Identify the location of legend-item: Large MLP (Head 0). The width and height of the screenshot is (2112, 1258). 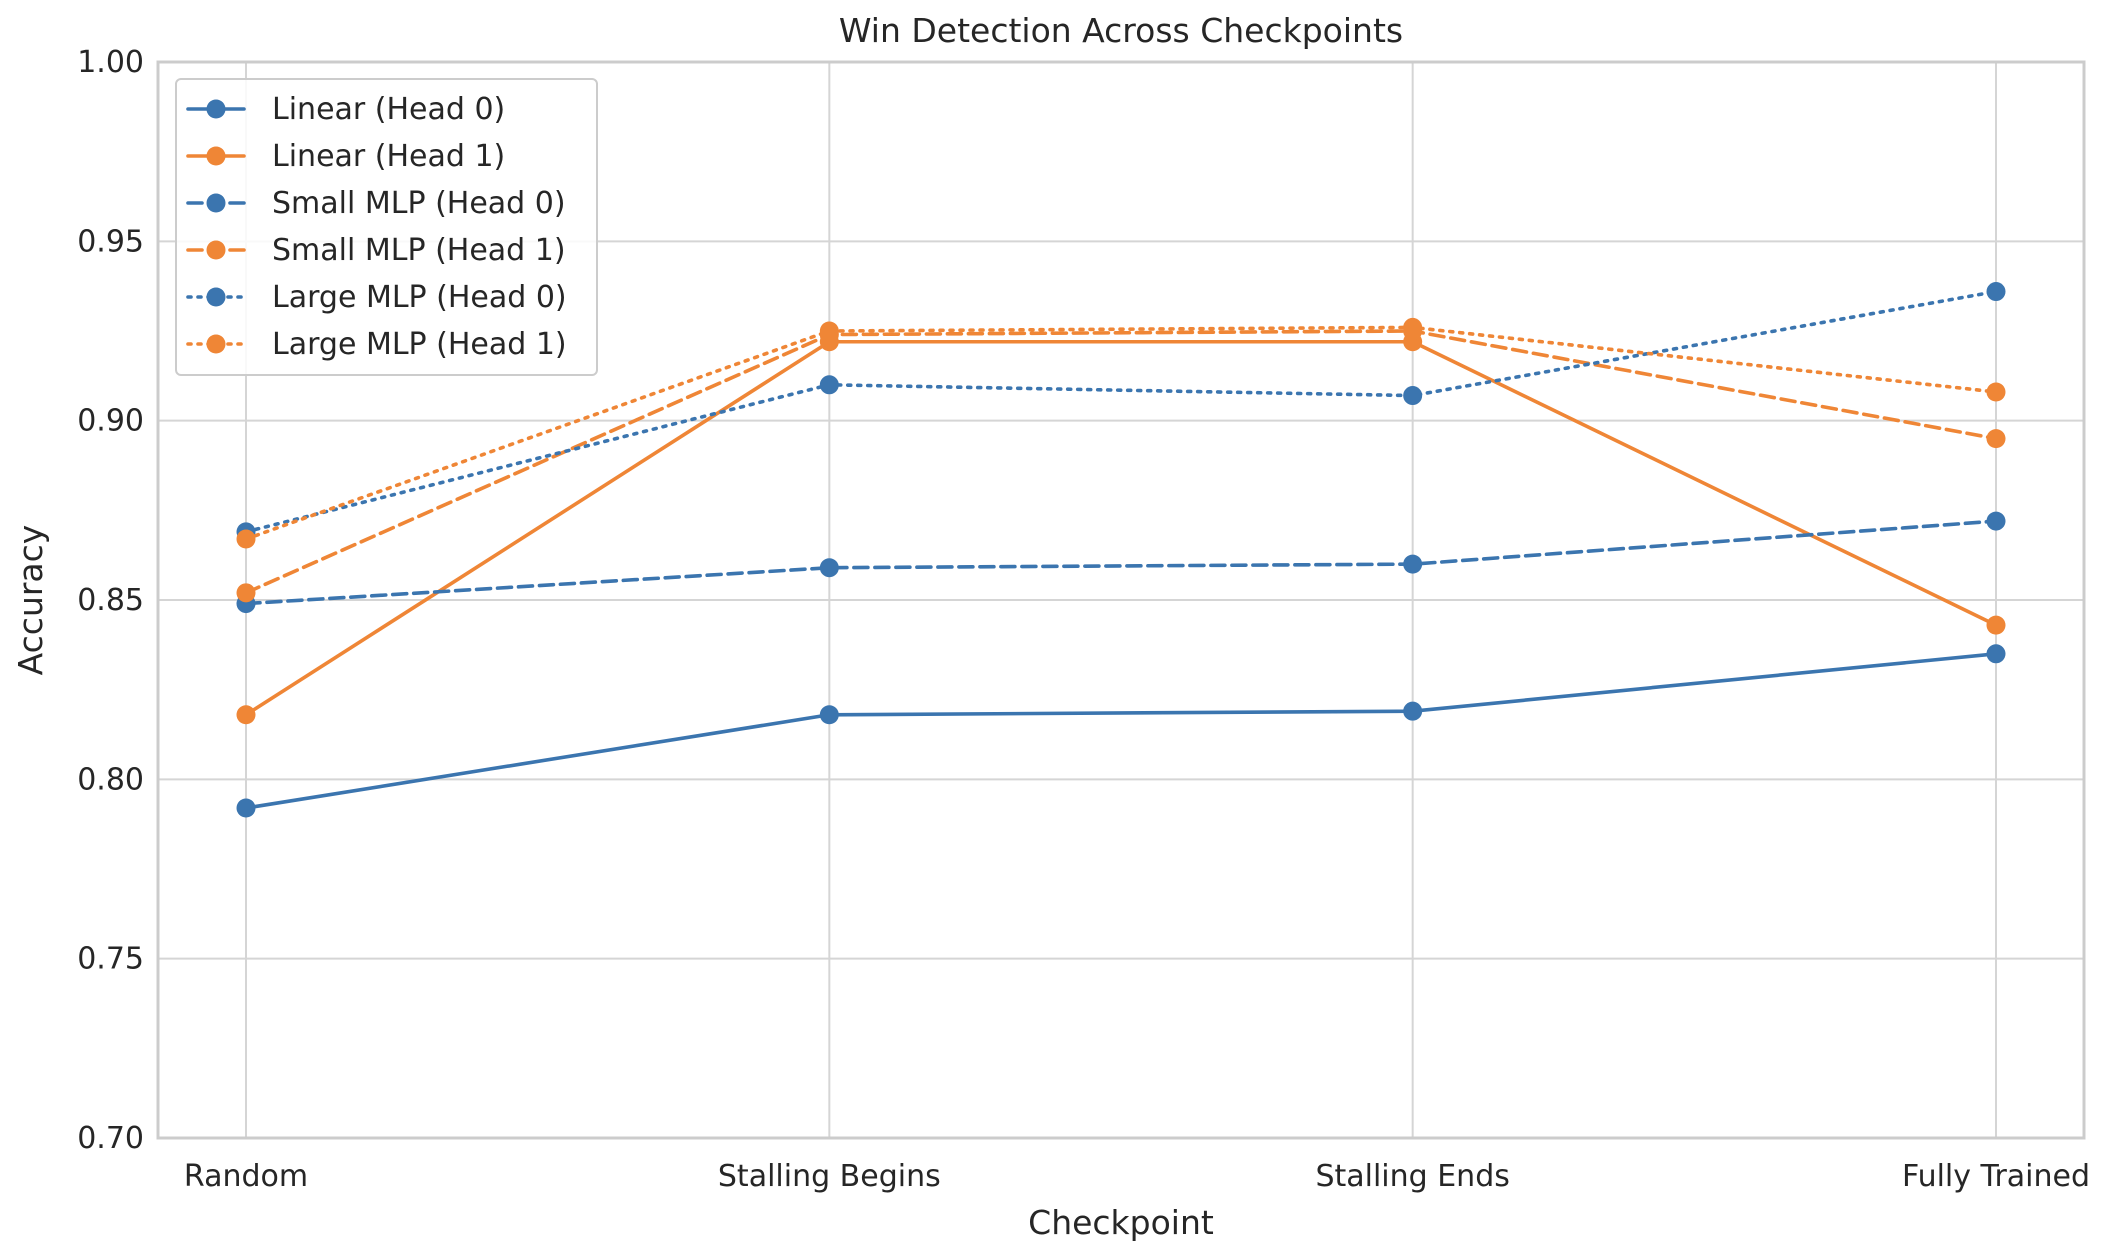
(376, 297).